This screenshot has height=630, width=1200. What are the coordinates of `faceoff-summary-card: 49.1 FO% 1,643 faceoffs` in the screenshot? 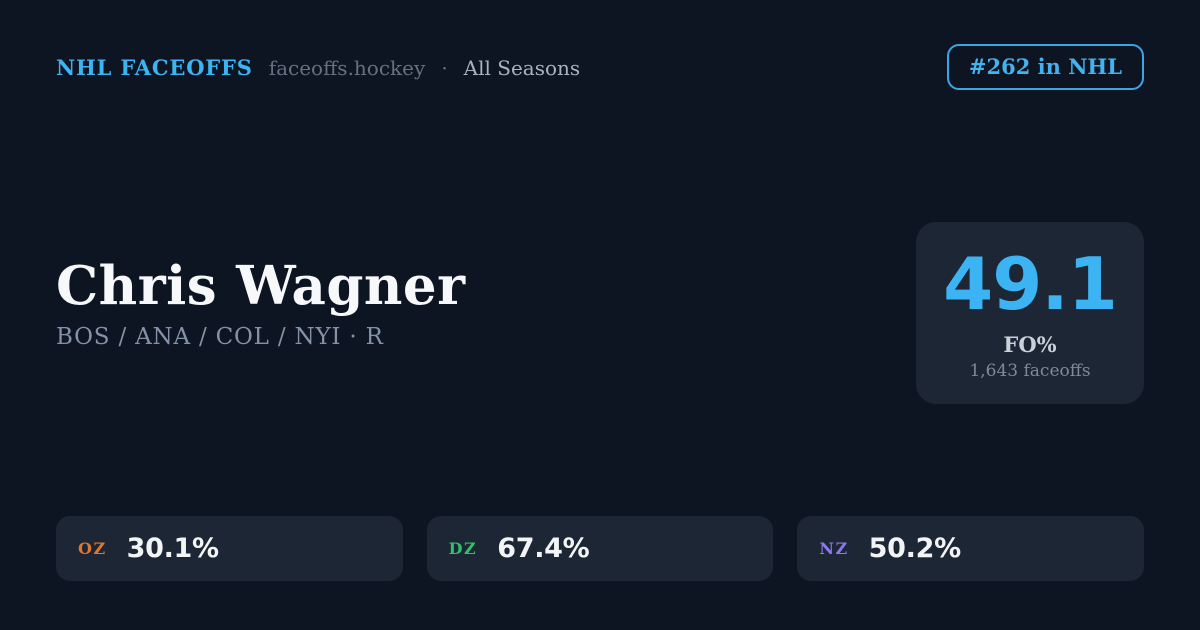 It's located at (1030, 313).